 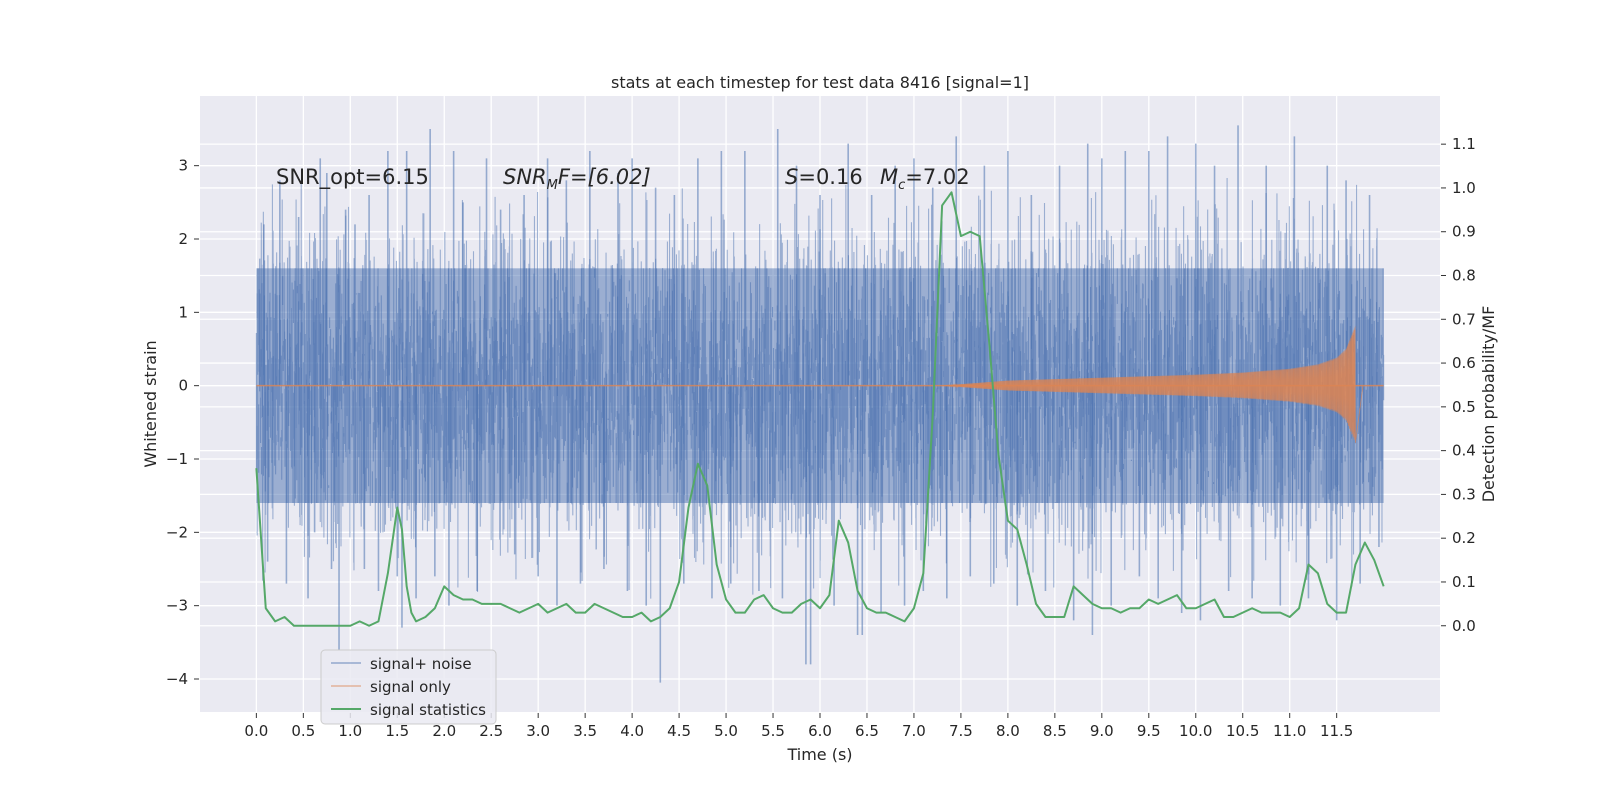 I want to click on x-tick-label: 3.0, so click(x=538, y=731).